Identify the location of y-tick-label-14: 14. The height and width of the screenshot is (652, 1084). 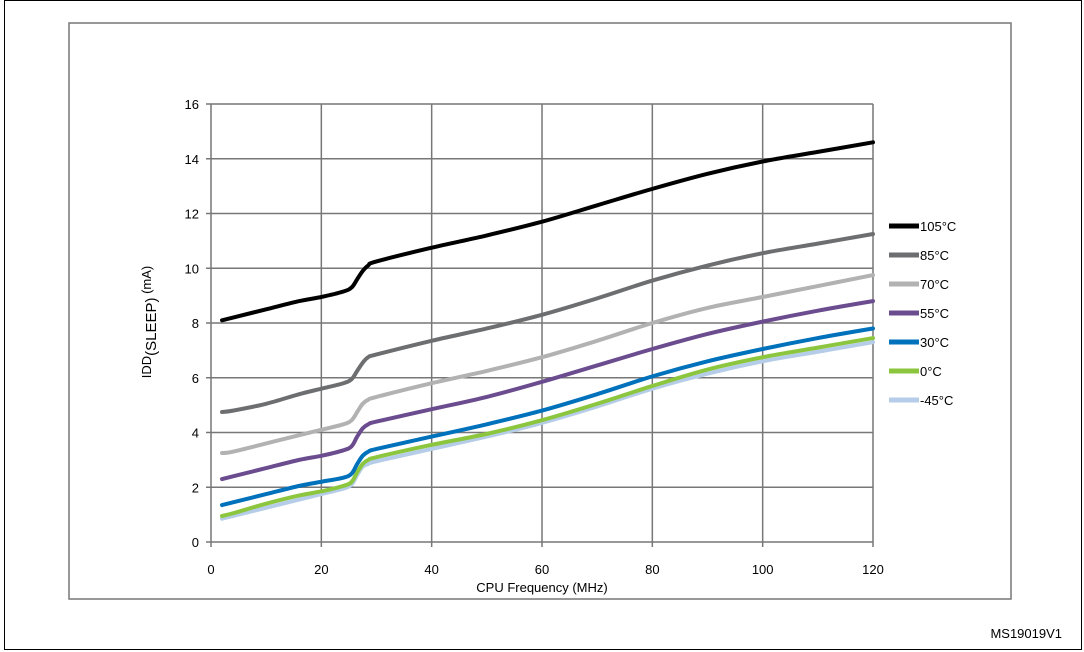
(192, 159).